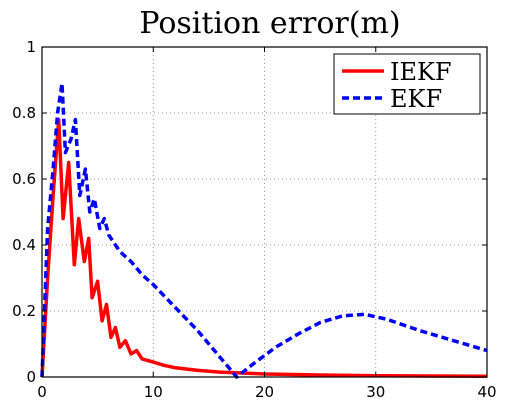 The height and width of the screenshot is (414, 510). Describe the element at coordinates (24, 179) in the screenshot. I see `y-tick-label-3: 0.6` at that location.